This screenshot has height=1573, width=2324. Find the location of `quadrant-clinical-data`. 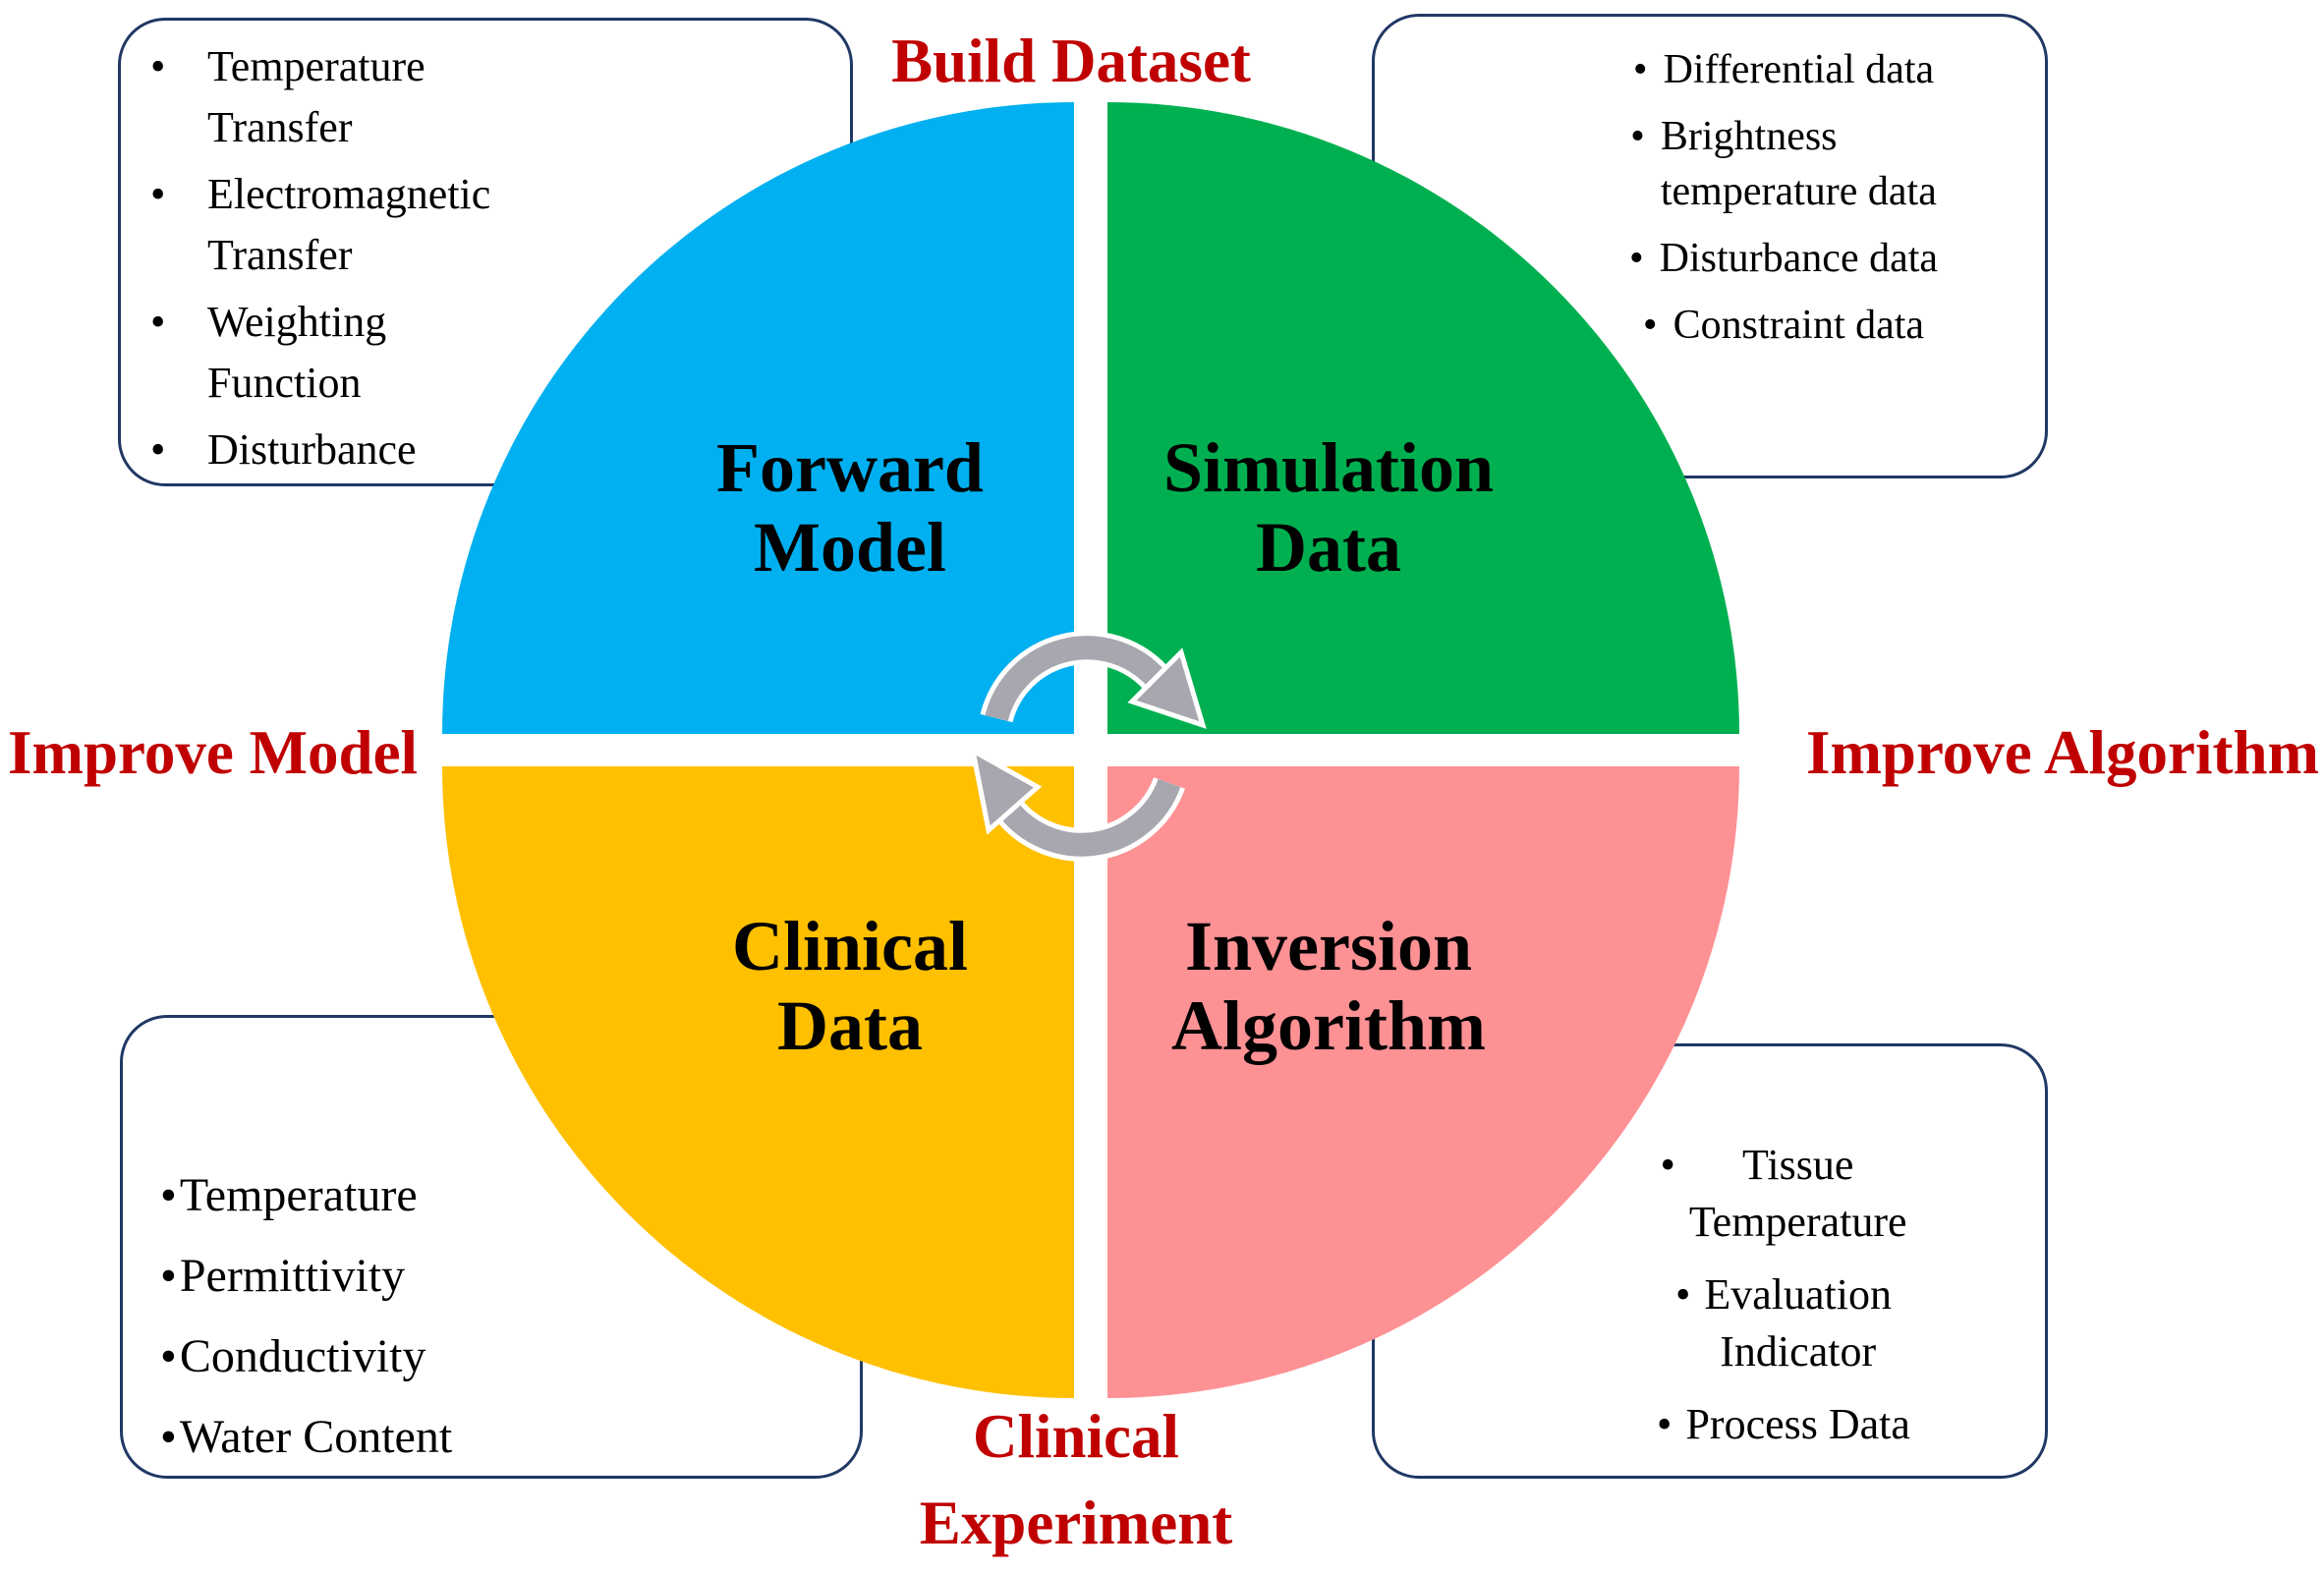

quadrant-clinical-data is located at coordinates (758, 1082).